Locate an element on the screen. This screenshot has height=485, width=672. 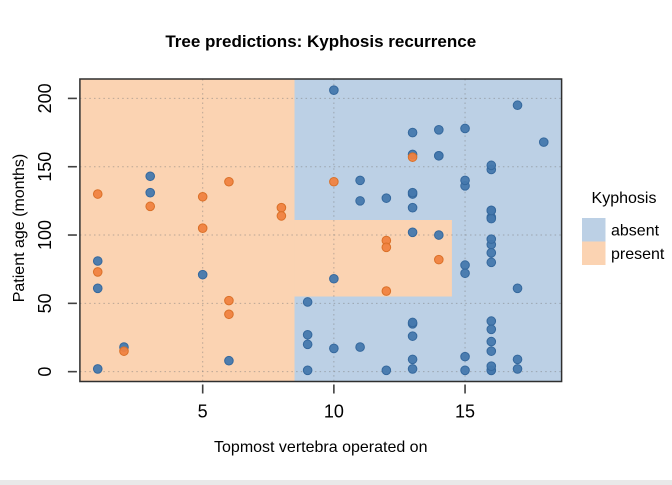
legend-label-absent: absent is located at coordinates (635, 231).